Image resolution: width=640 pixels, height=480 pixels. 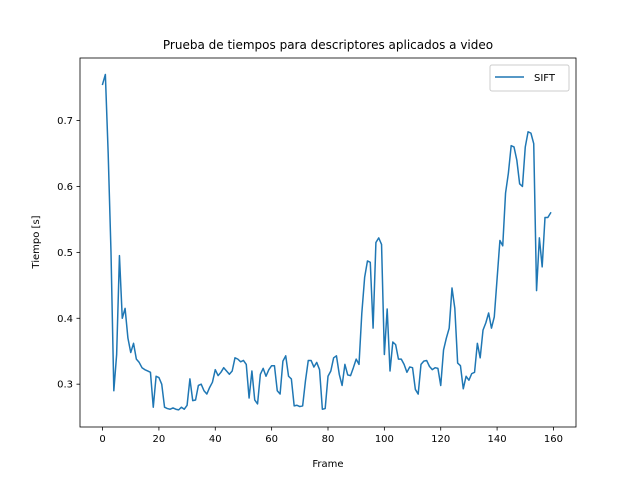 I want to click on x-tick-label: 100, so click(x=384, y=439).